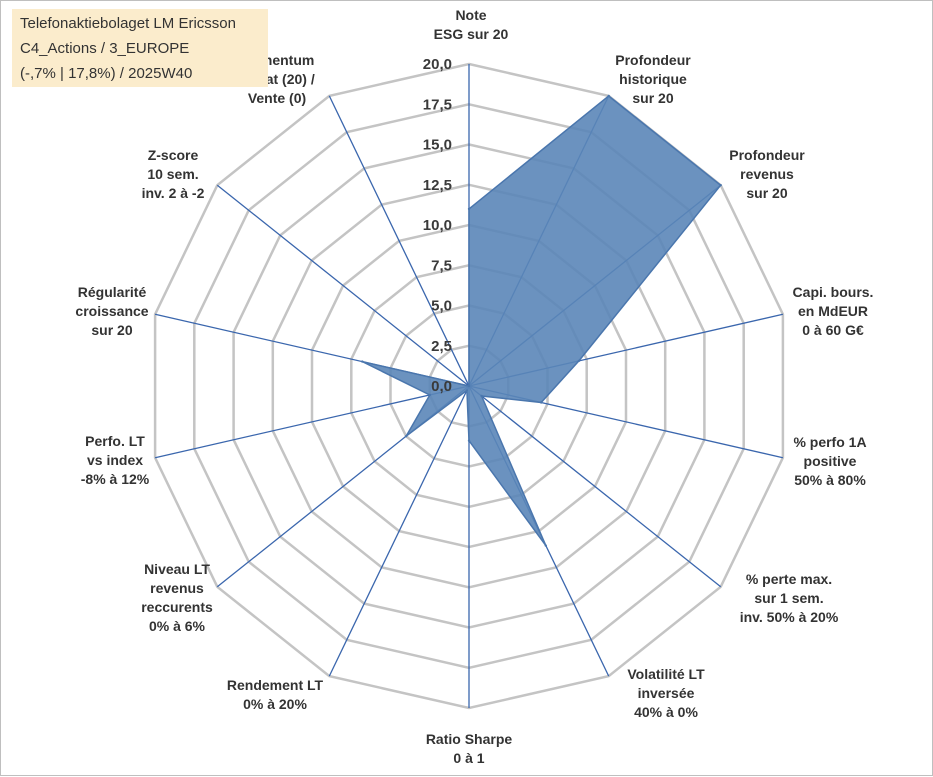 Image resolution: width=933 pixels, height=777 pixels. Describe the element at coordinates (105, 48) in the screenshot. I see `title-line: C4_Actions / 3_EUROPE` at that location.